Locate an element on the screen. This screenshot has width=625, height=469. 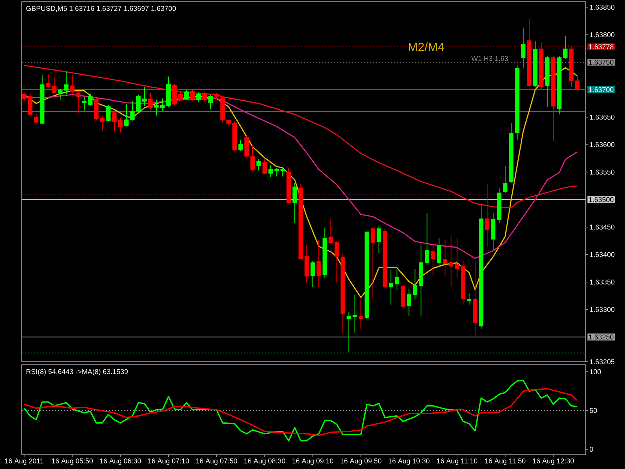
line-series is located at coordinates (301, 411).